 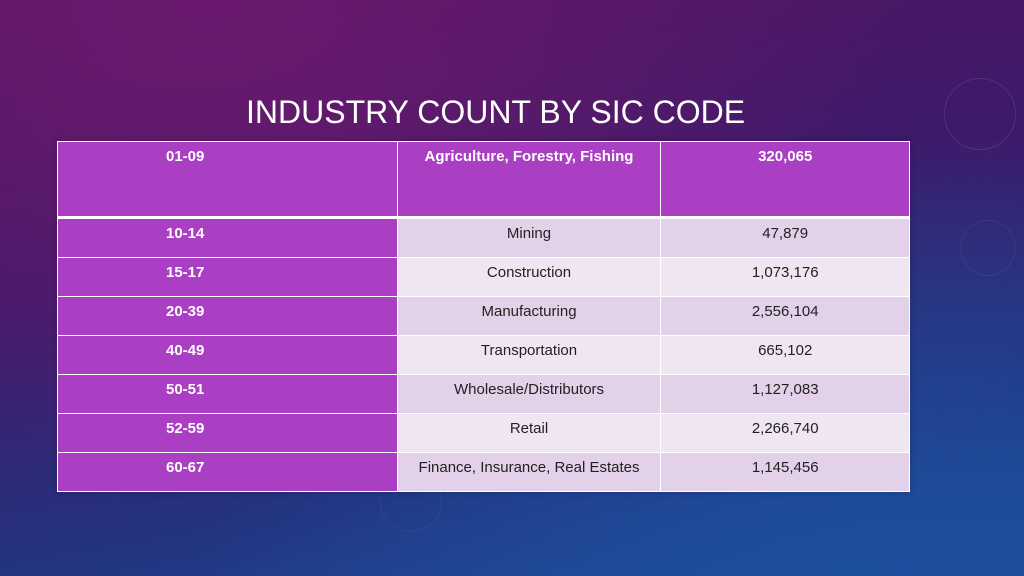 I want to click on table-cell-code: 50-51, so click(x=227, y=394).